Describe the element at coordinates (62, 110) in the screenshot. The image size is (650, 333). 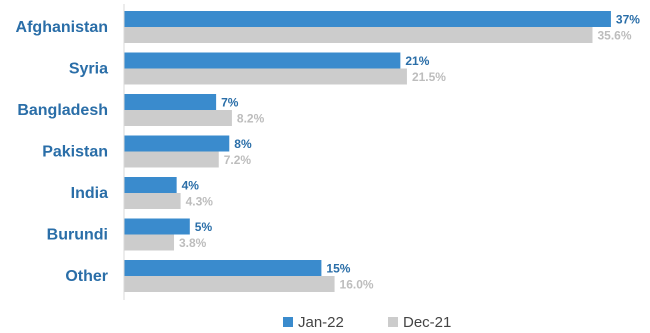
I see `category-label-bangladesh: Bangladesh` at that location.